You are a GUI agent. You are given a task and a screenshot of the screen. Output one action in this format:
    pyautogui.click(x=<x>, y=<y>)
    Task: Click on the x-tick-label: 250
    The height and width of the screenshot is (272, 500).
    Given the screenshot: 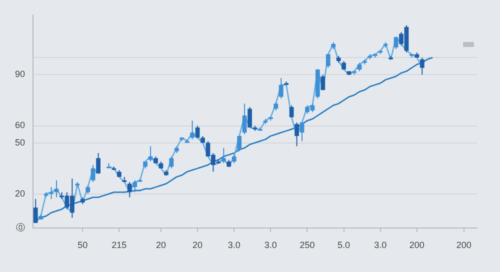 What is the action you would take?
    pyautogui.click(x=307, y=245)
    